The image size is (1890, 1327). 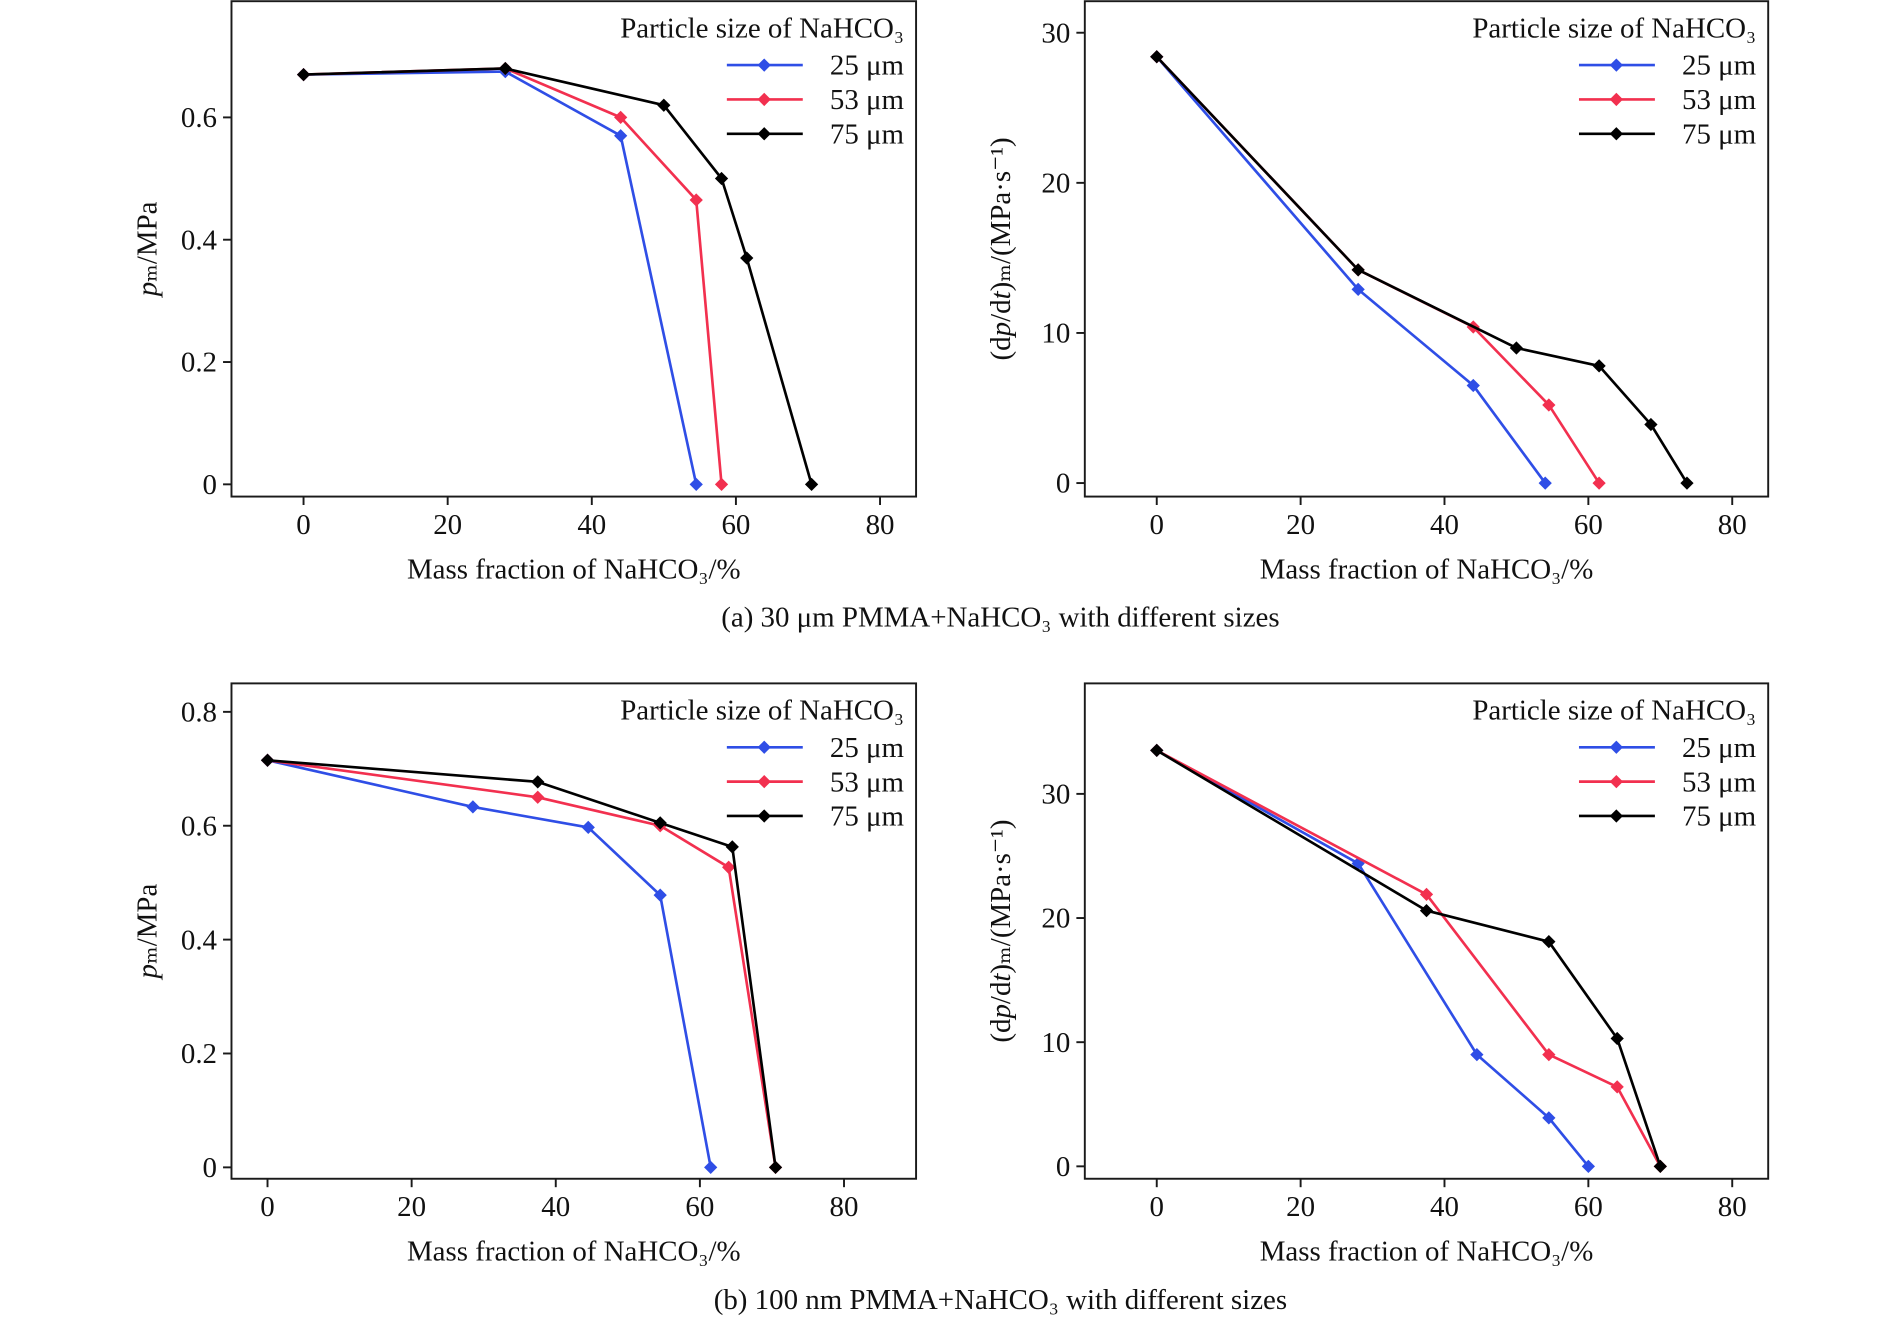 I want to click on y-axis: 0 0.2 0.4 0.6 0.8 pₘ/MPa, so click(x=182, y=940).